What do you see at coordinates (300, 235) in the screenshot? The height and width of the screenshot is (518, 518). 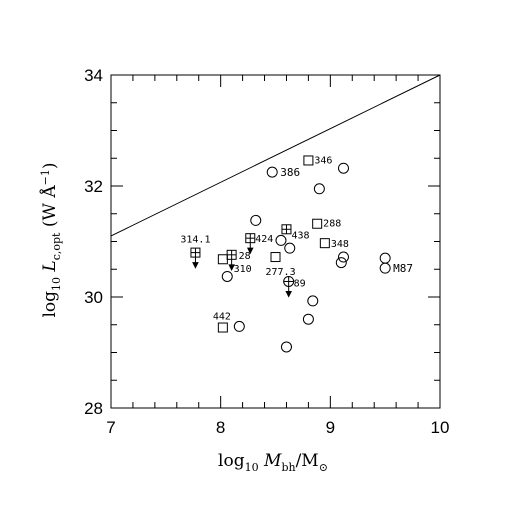 I see `point-label: 438` at bounding box center [300, 235].